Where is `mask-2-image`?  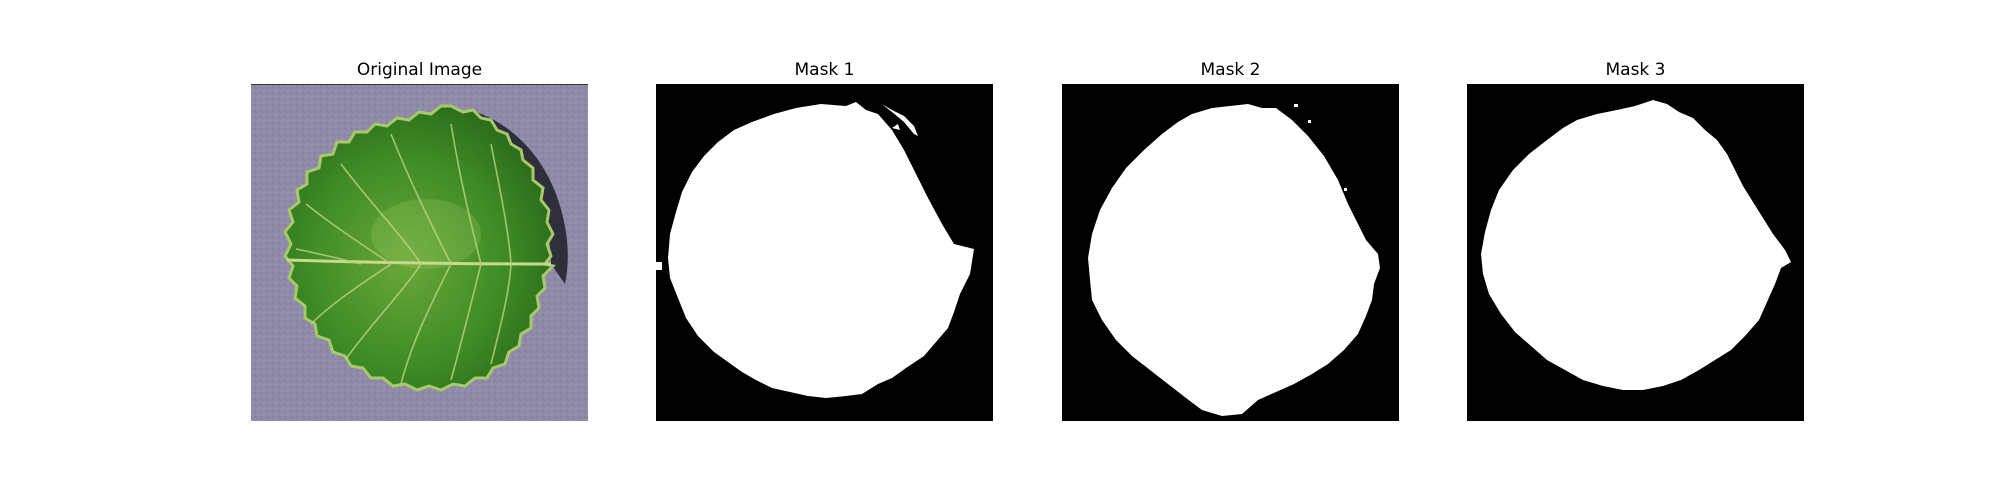 mask-2-image is located at coordinates (1230, 252).